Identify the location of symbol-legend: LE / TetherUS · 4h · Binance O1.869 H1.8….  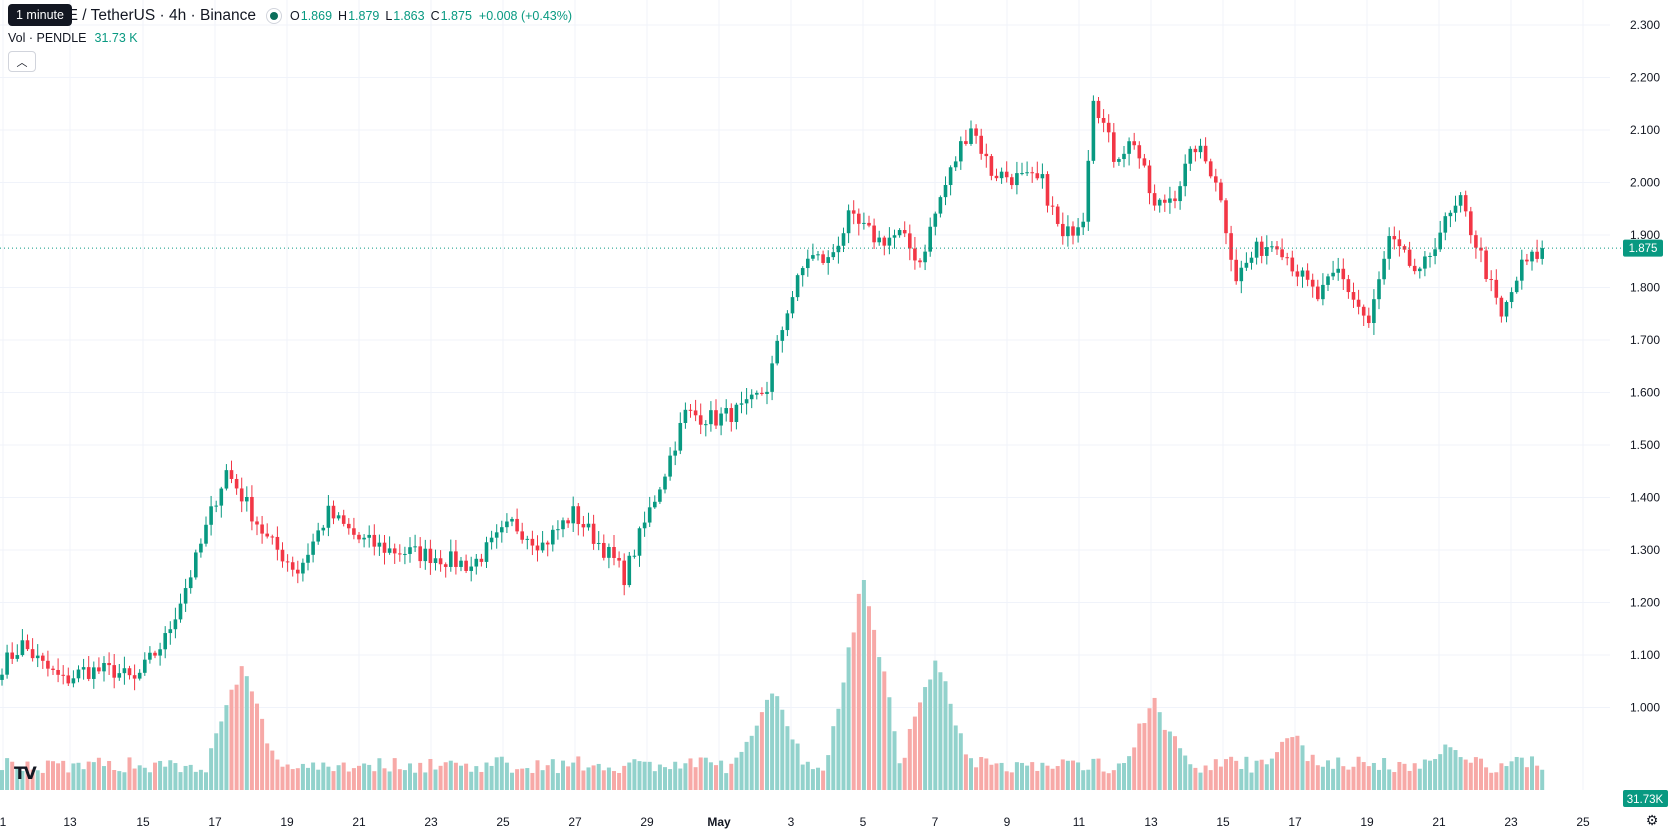
(290, 16).